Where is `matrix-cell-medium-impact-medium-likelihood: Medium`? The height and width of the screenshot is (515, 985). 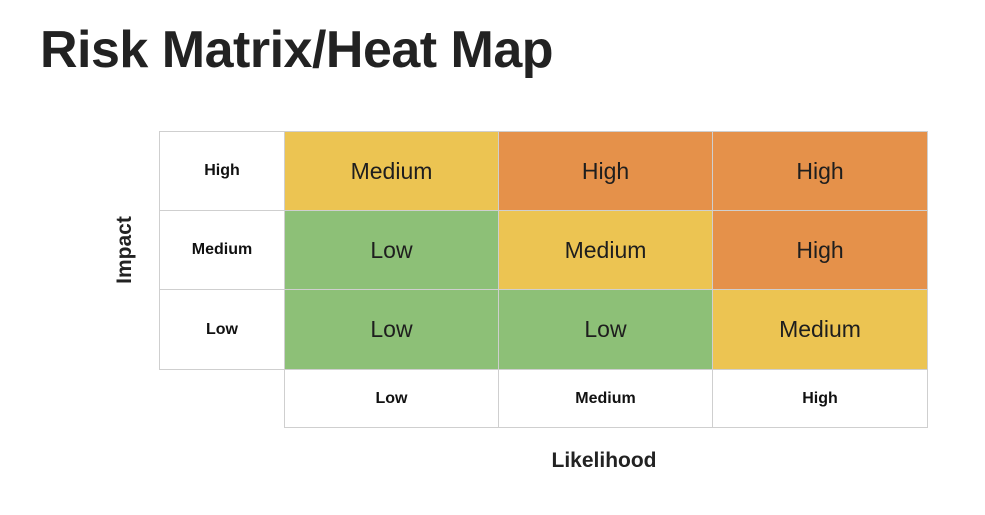 matrix-cell-medium-impact-medium-likelihood: Medium is located at coordinates (605, 250).